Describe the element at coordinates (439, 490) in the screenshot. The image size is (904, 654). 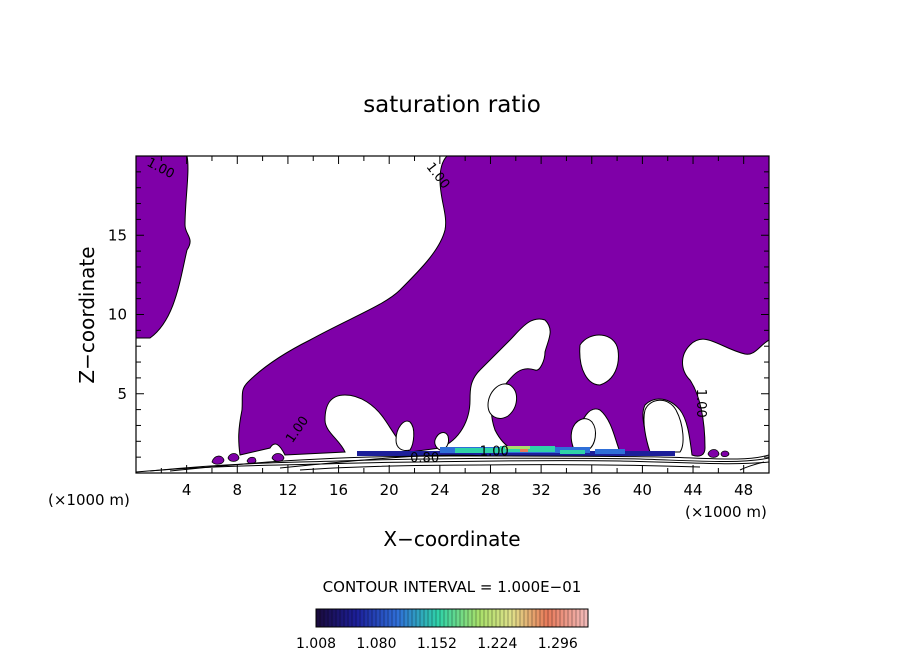
I see `x-tick-label: 24` at that location.